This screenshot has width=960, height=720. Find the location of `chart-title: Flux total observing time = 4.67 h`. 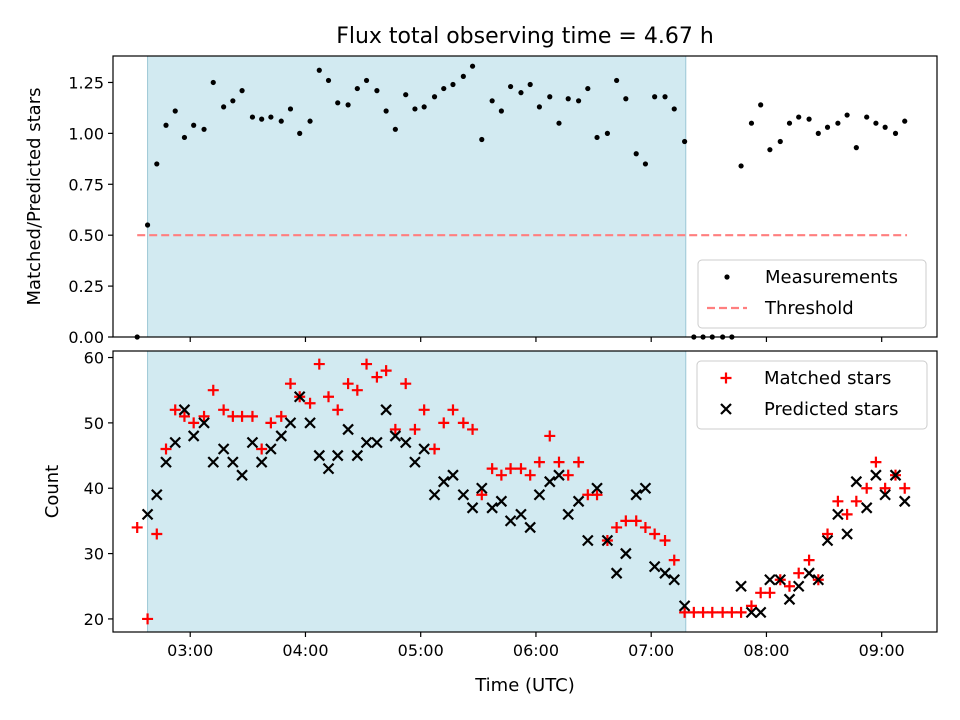

chart-title: Flux total observing time = 4.67 h is located at coordinates (525, 36).